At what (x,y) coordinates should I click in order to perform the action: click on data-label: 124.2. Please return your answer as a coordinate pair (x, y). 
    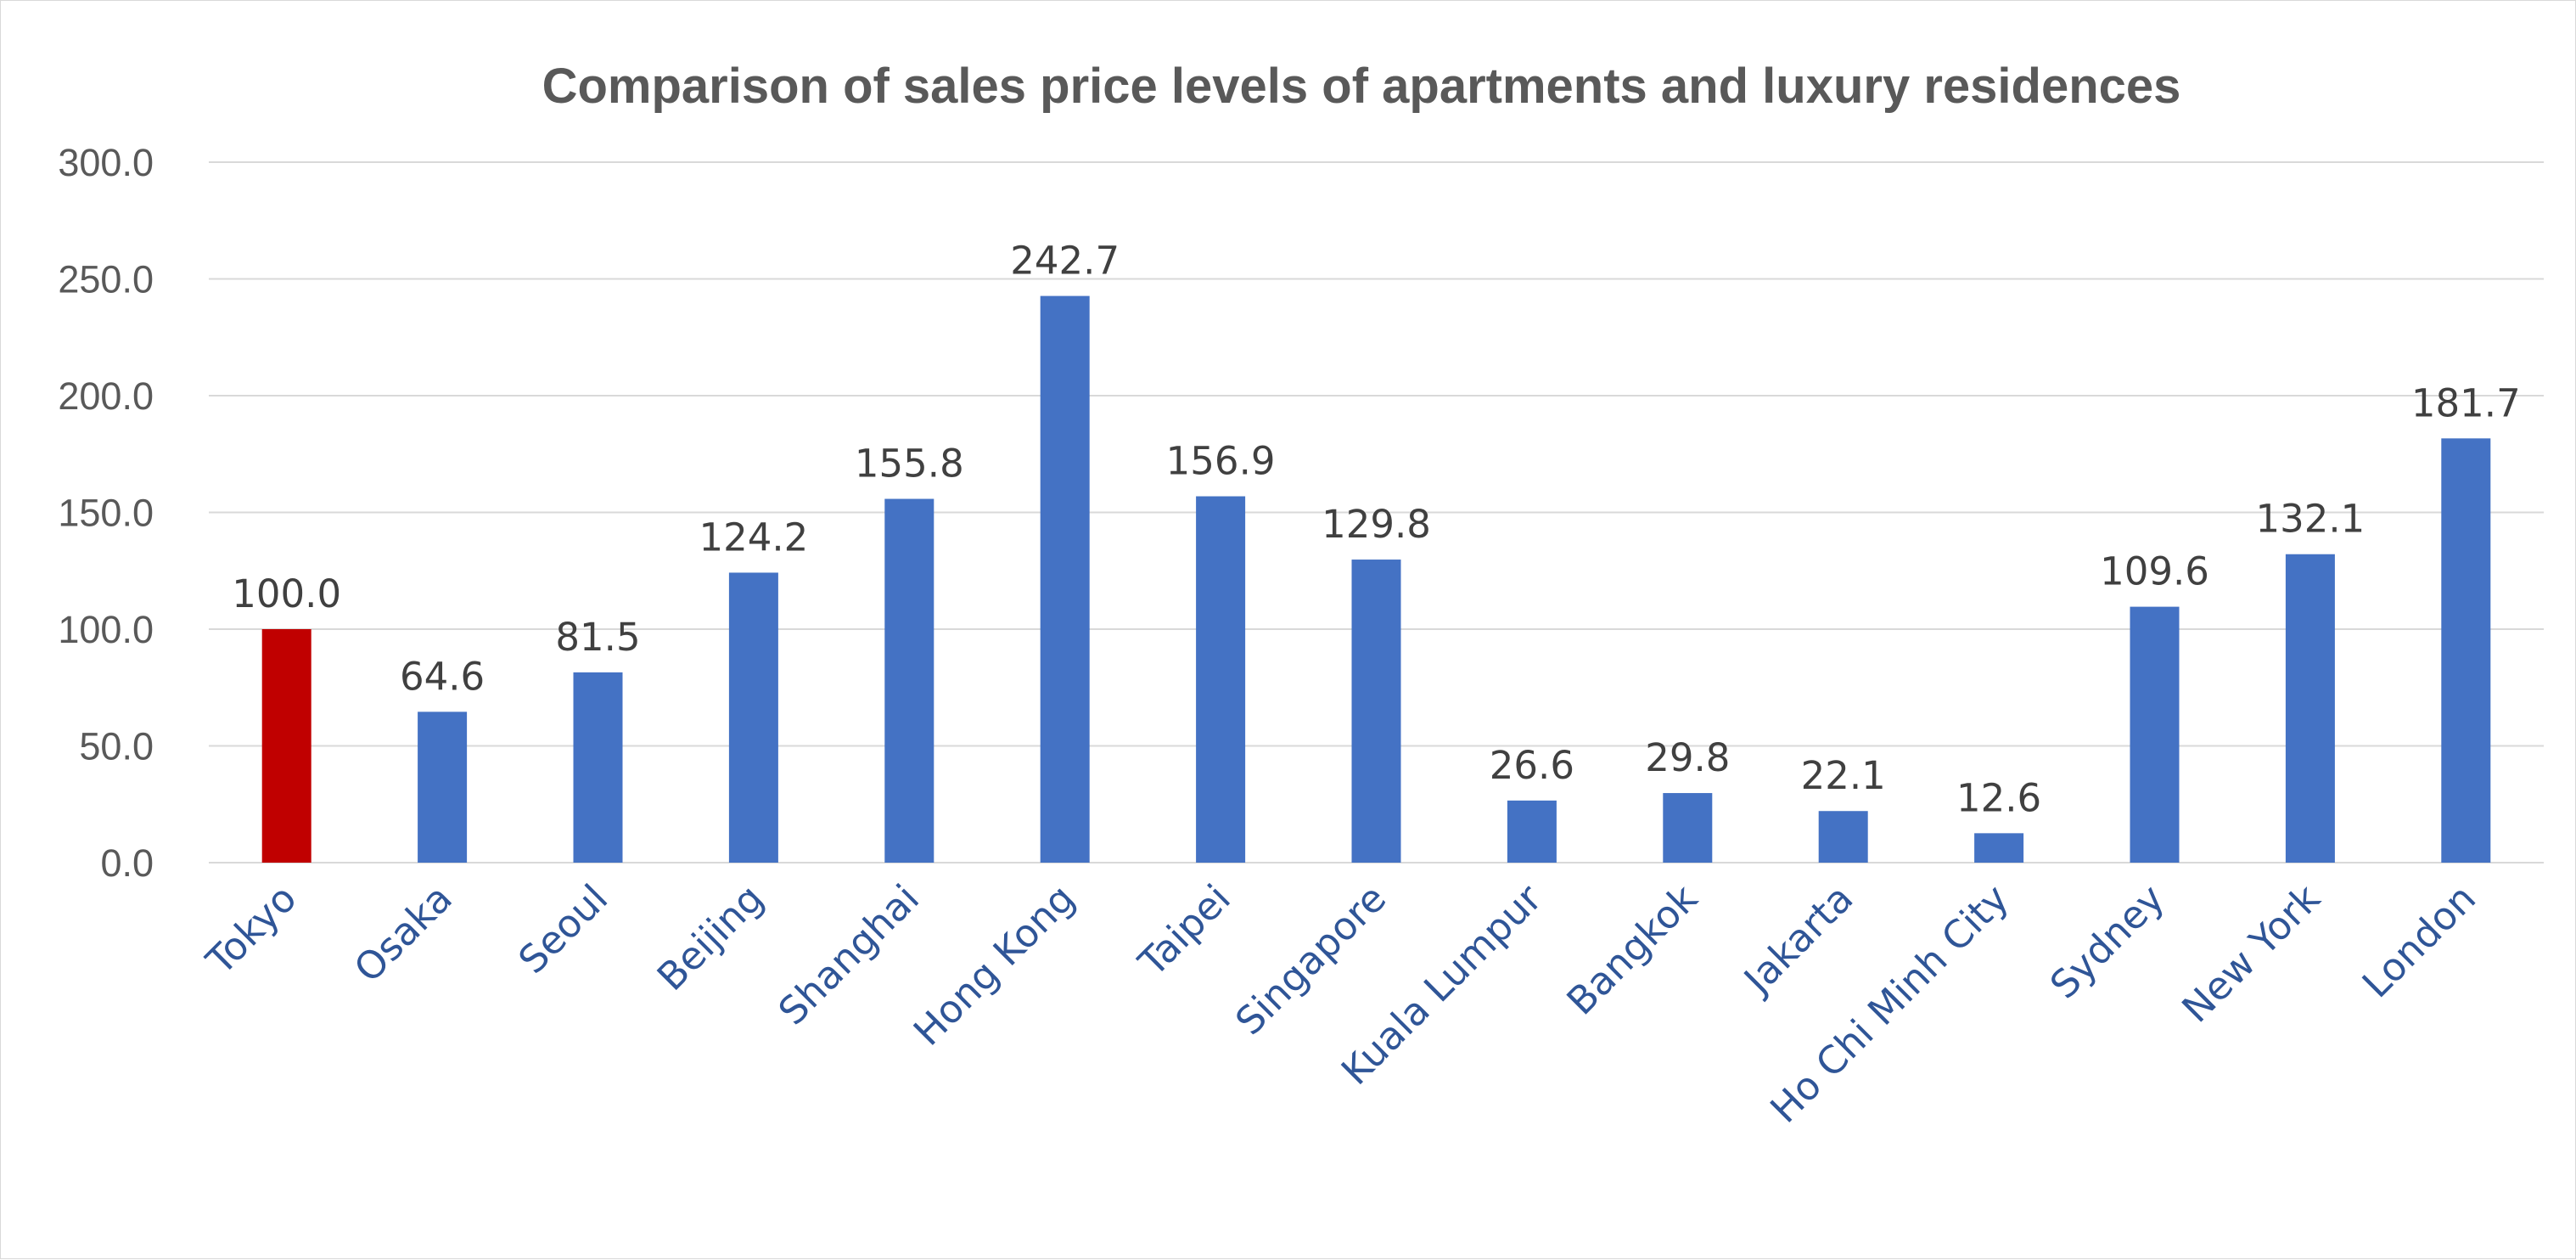
    Looking at the image, I should click on (753, 537).